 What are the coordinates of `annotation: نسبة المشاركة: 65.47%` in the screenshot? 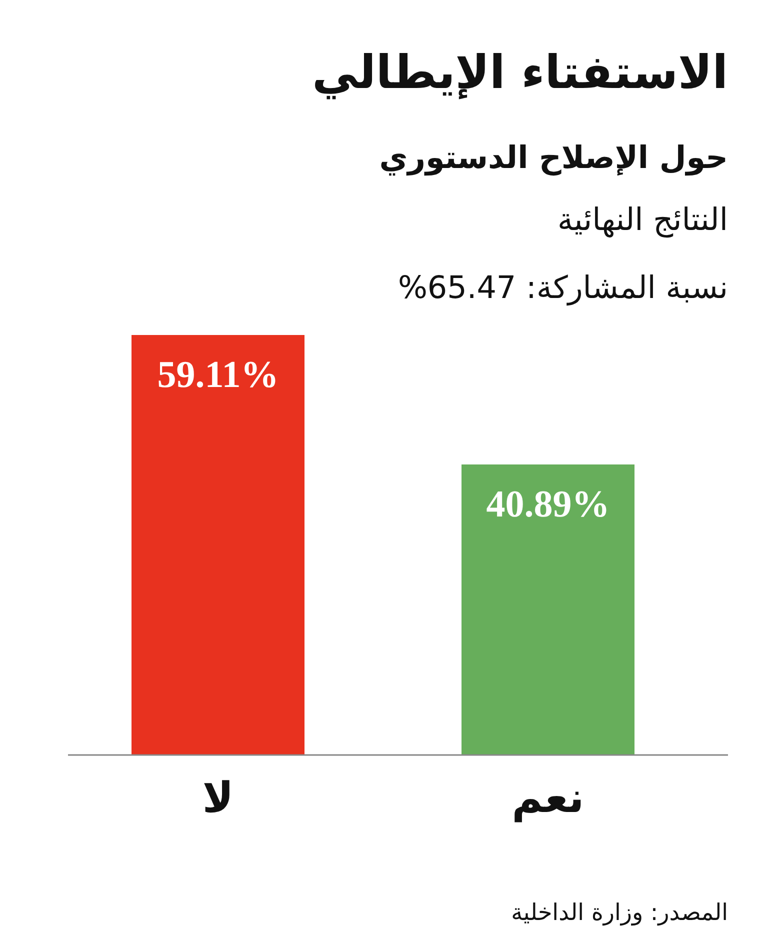 It's located at (563, 288).